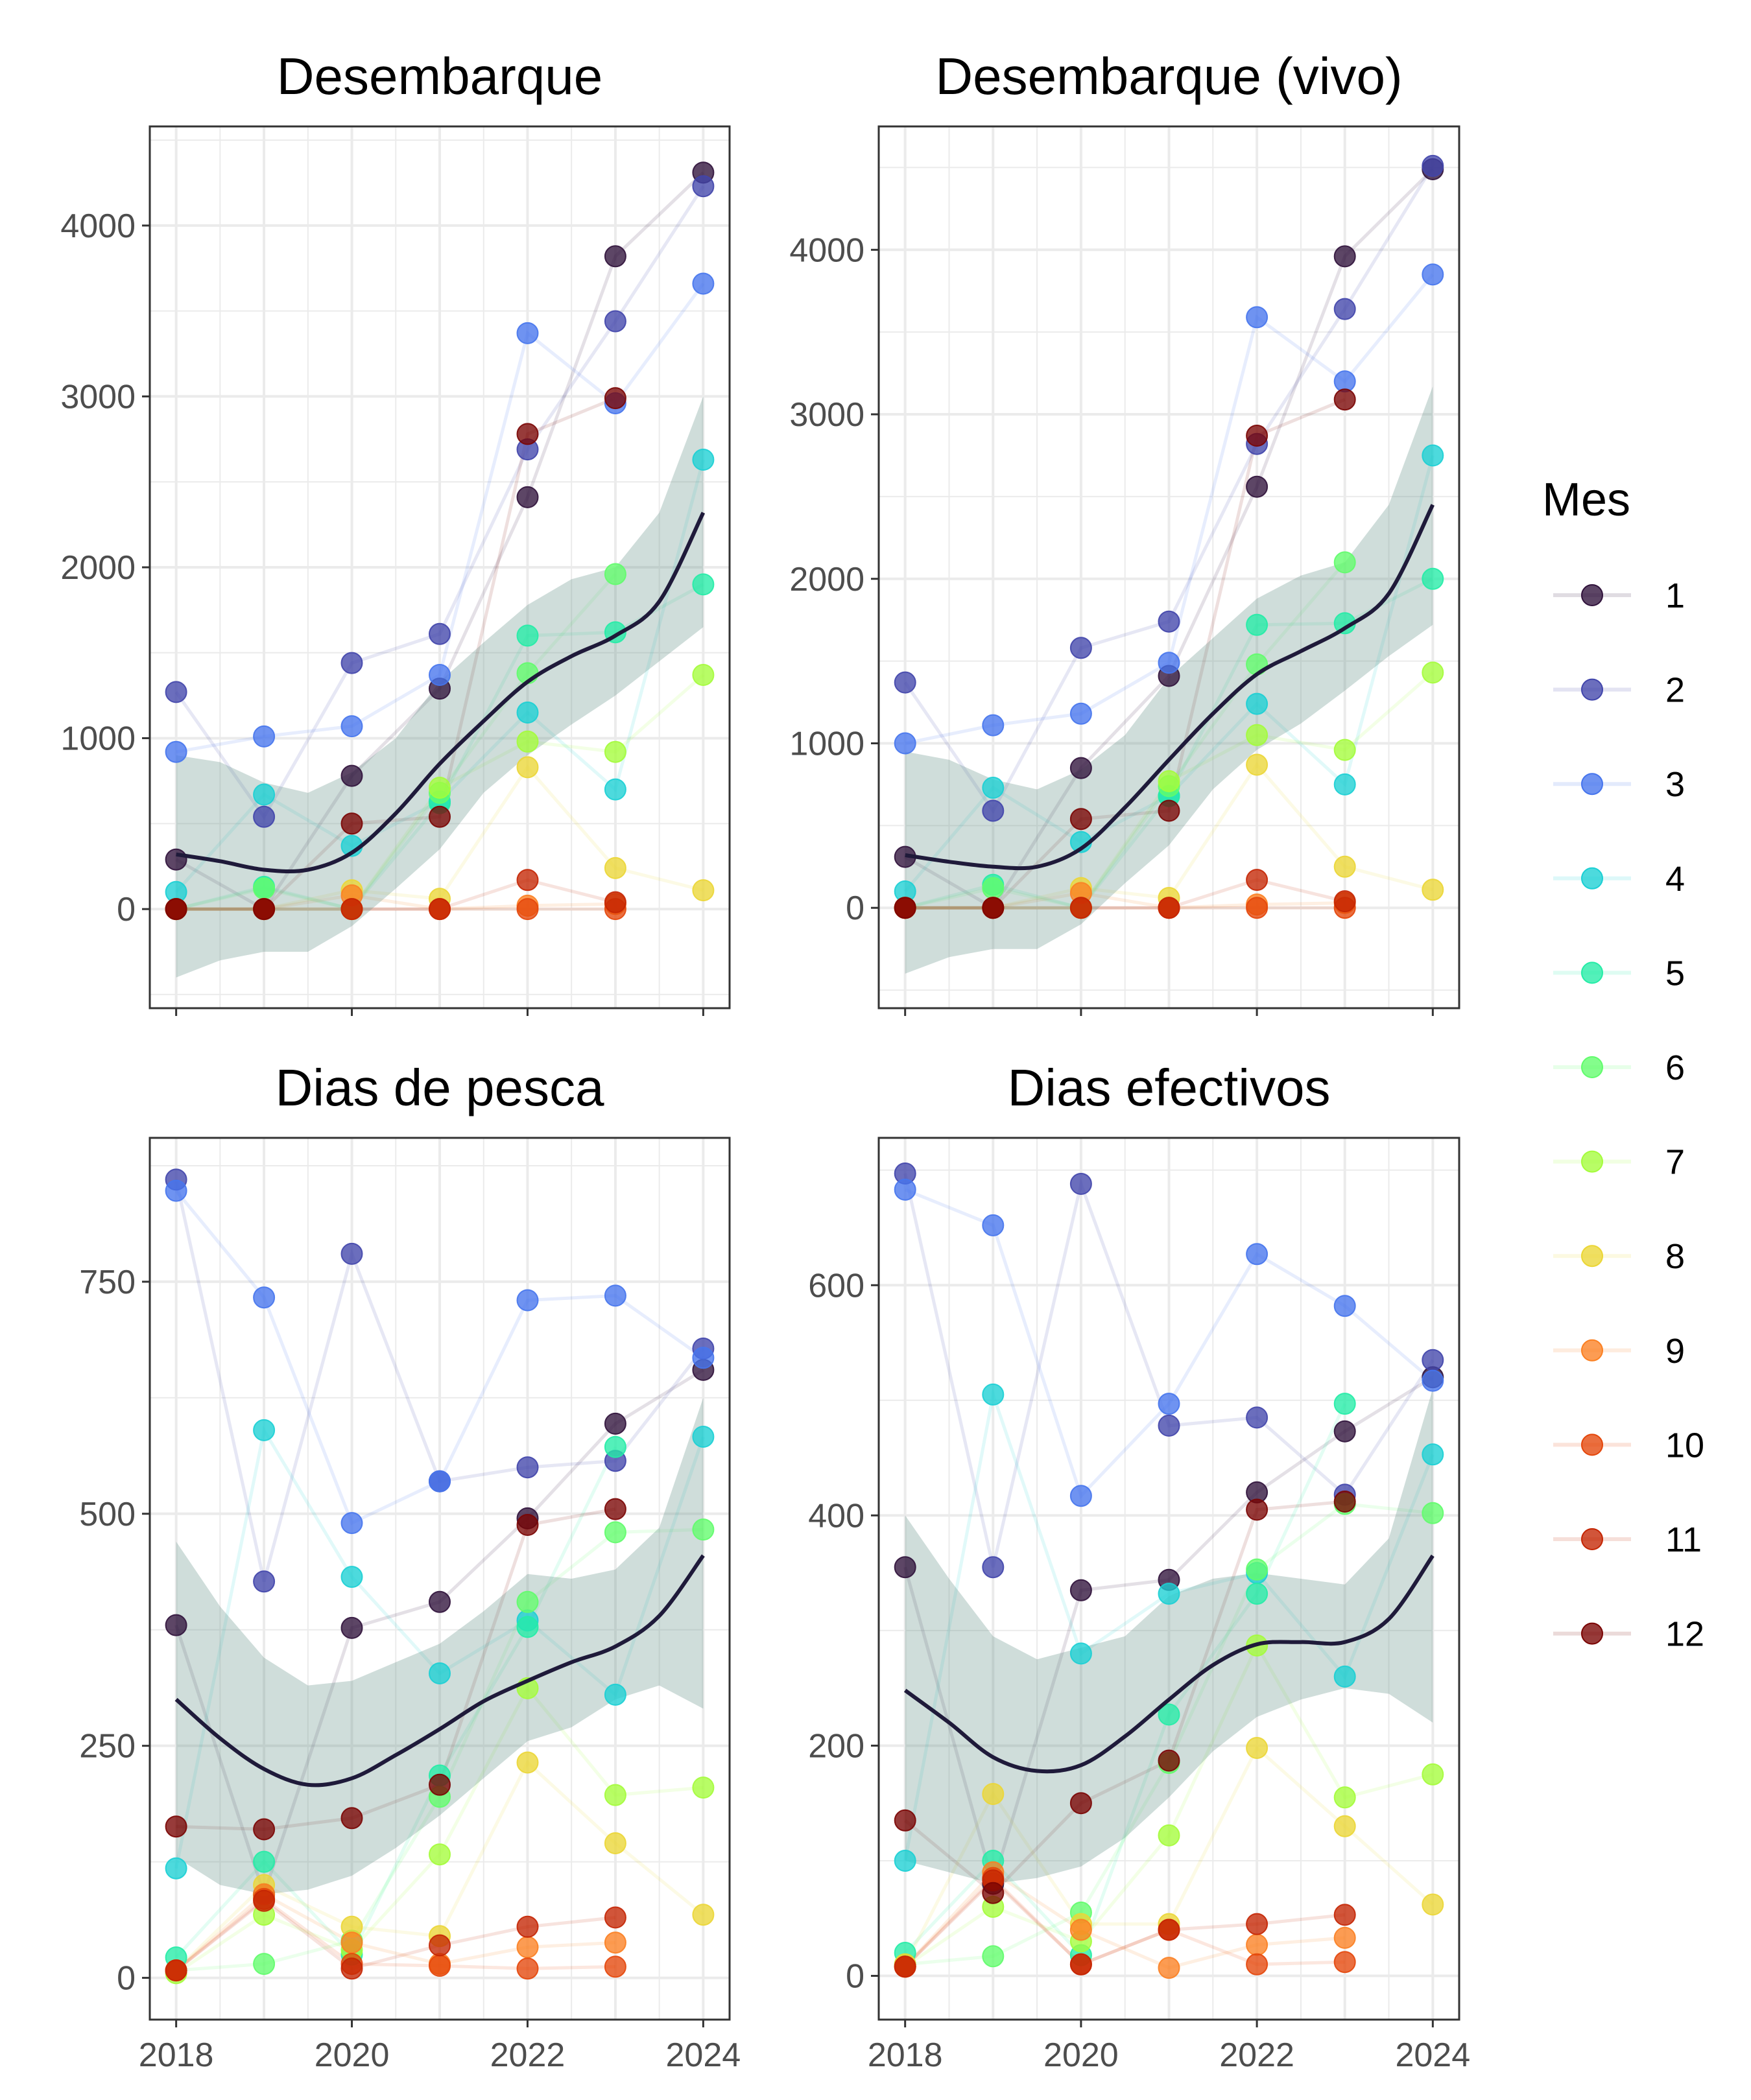  I want to click on y-tick-label: 0, so click(126, 909).